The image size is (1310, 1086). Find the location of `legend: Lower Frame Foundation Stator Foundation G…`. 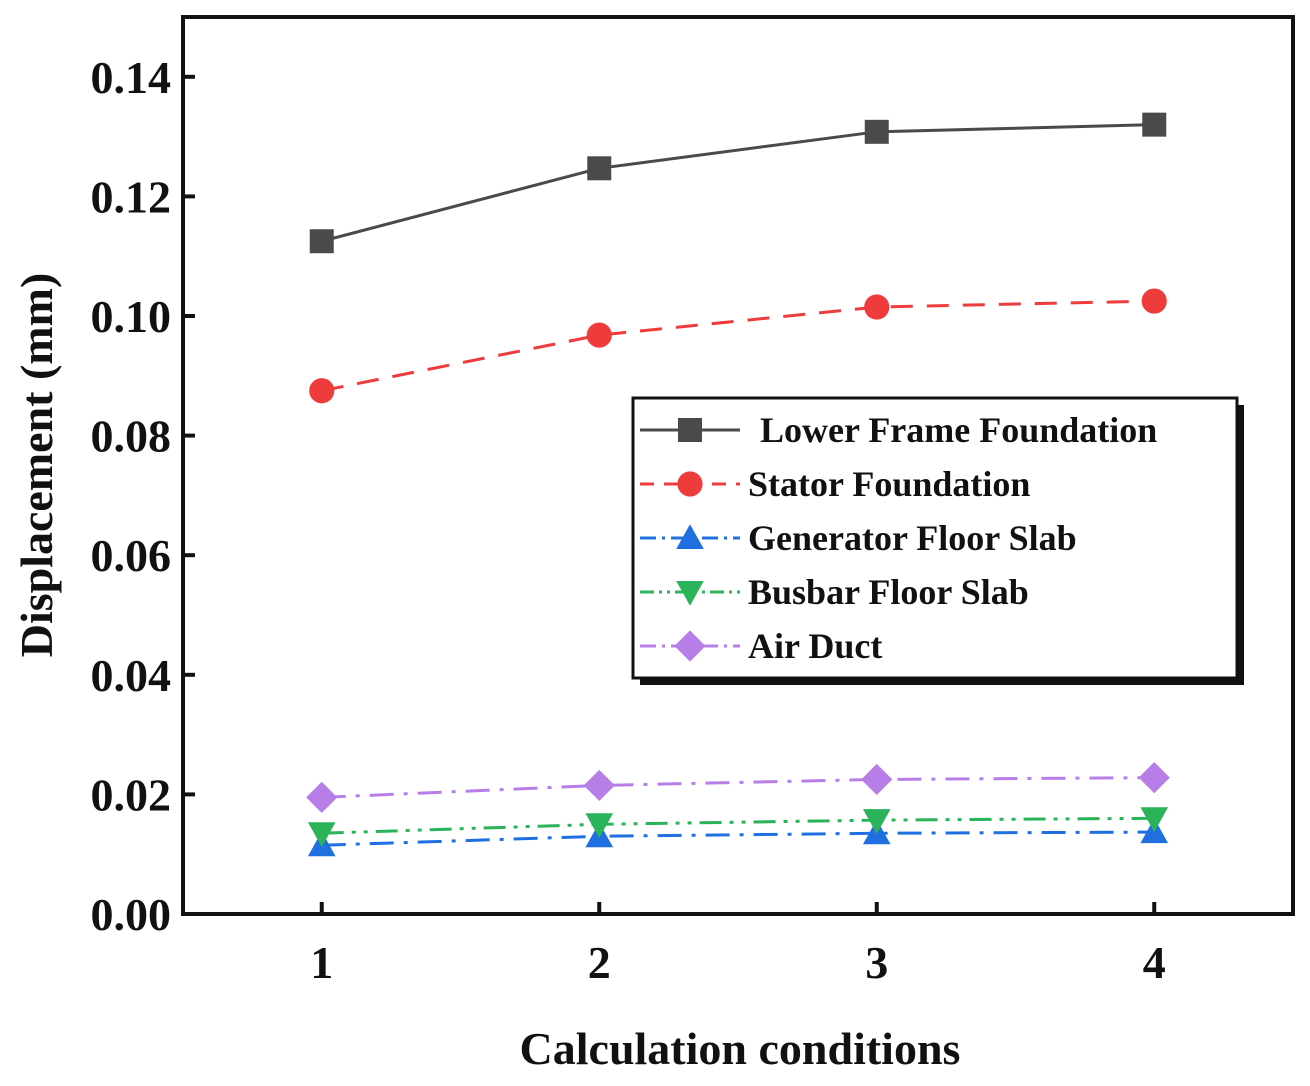

legend: Lower Frame Foundation Stator Foundation G… is located at coordinates (937, 540).